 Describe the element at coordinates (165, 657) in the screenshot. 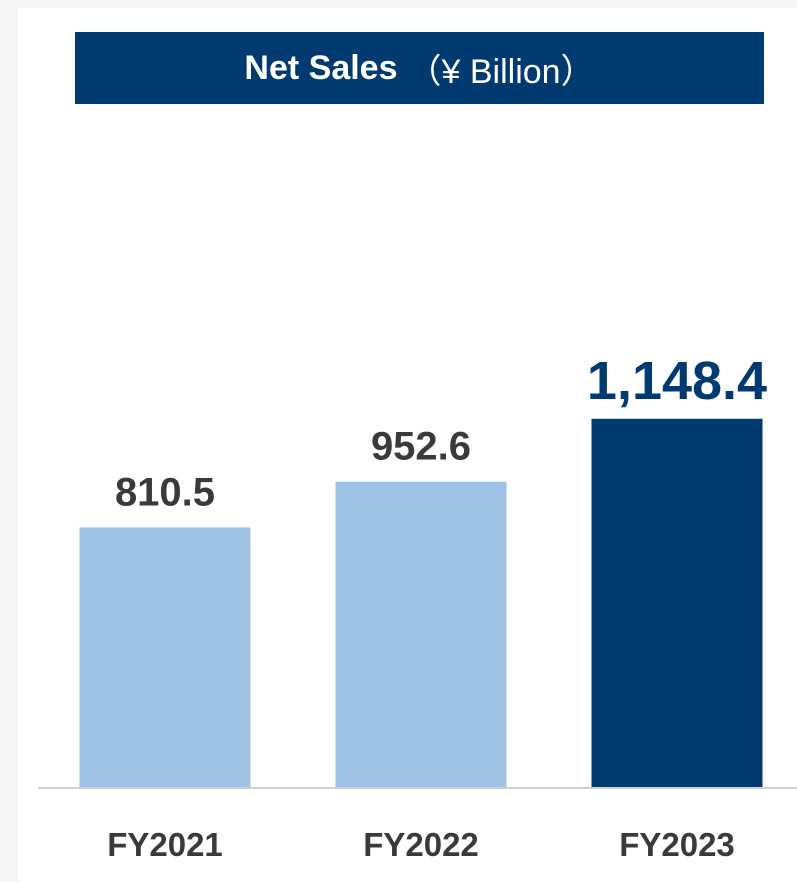

I see `bar-fy2021` at that location.